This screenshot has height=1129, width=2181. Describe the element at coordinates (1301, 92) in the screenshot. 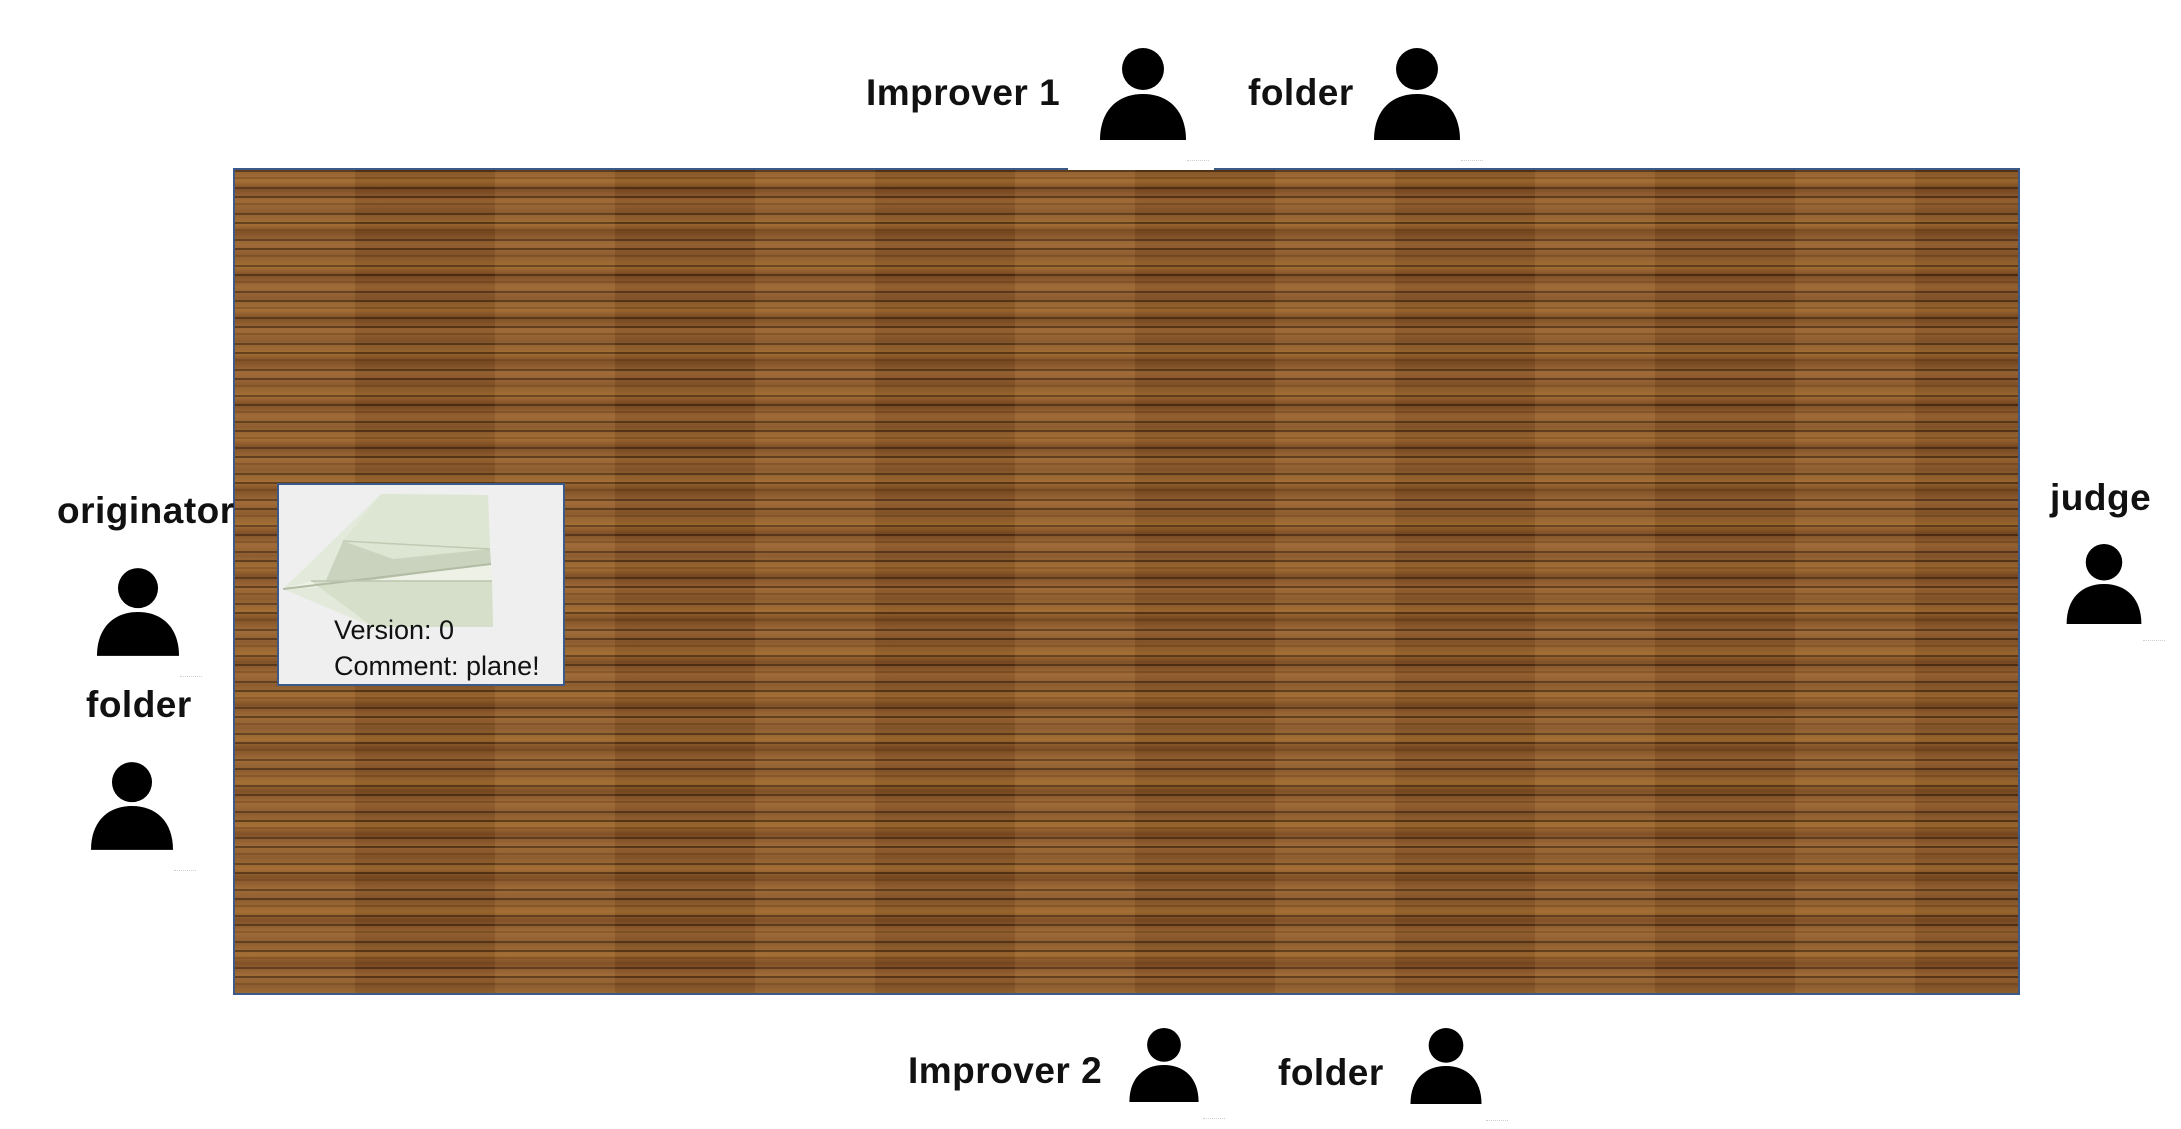

I see `label-folder-top: folder` at that location.